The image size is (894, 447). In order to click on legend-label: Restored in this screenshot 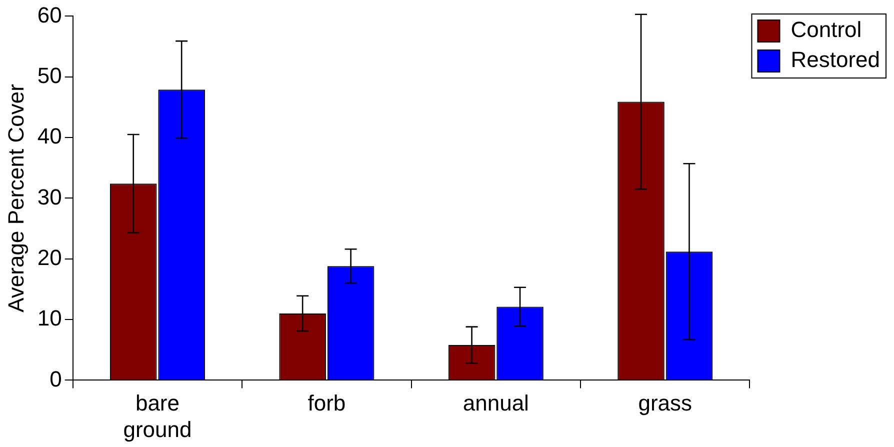, I will do `click(835, 59)`.